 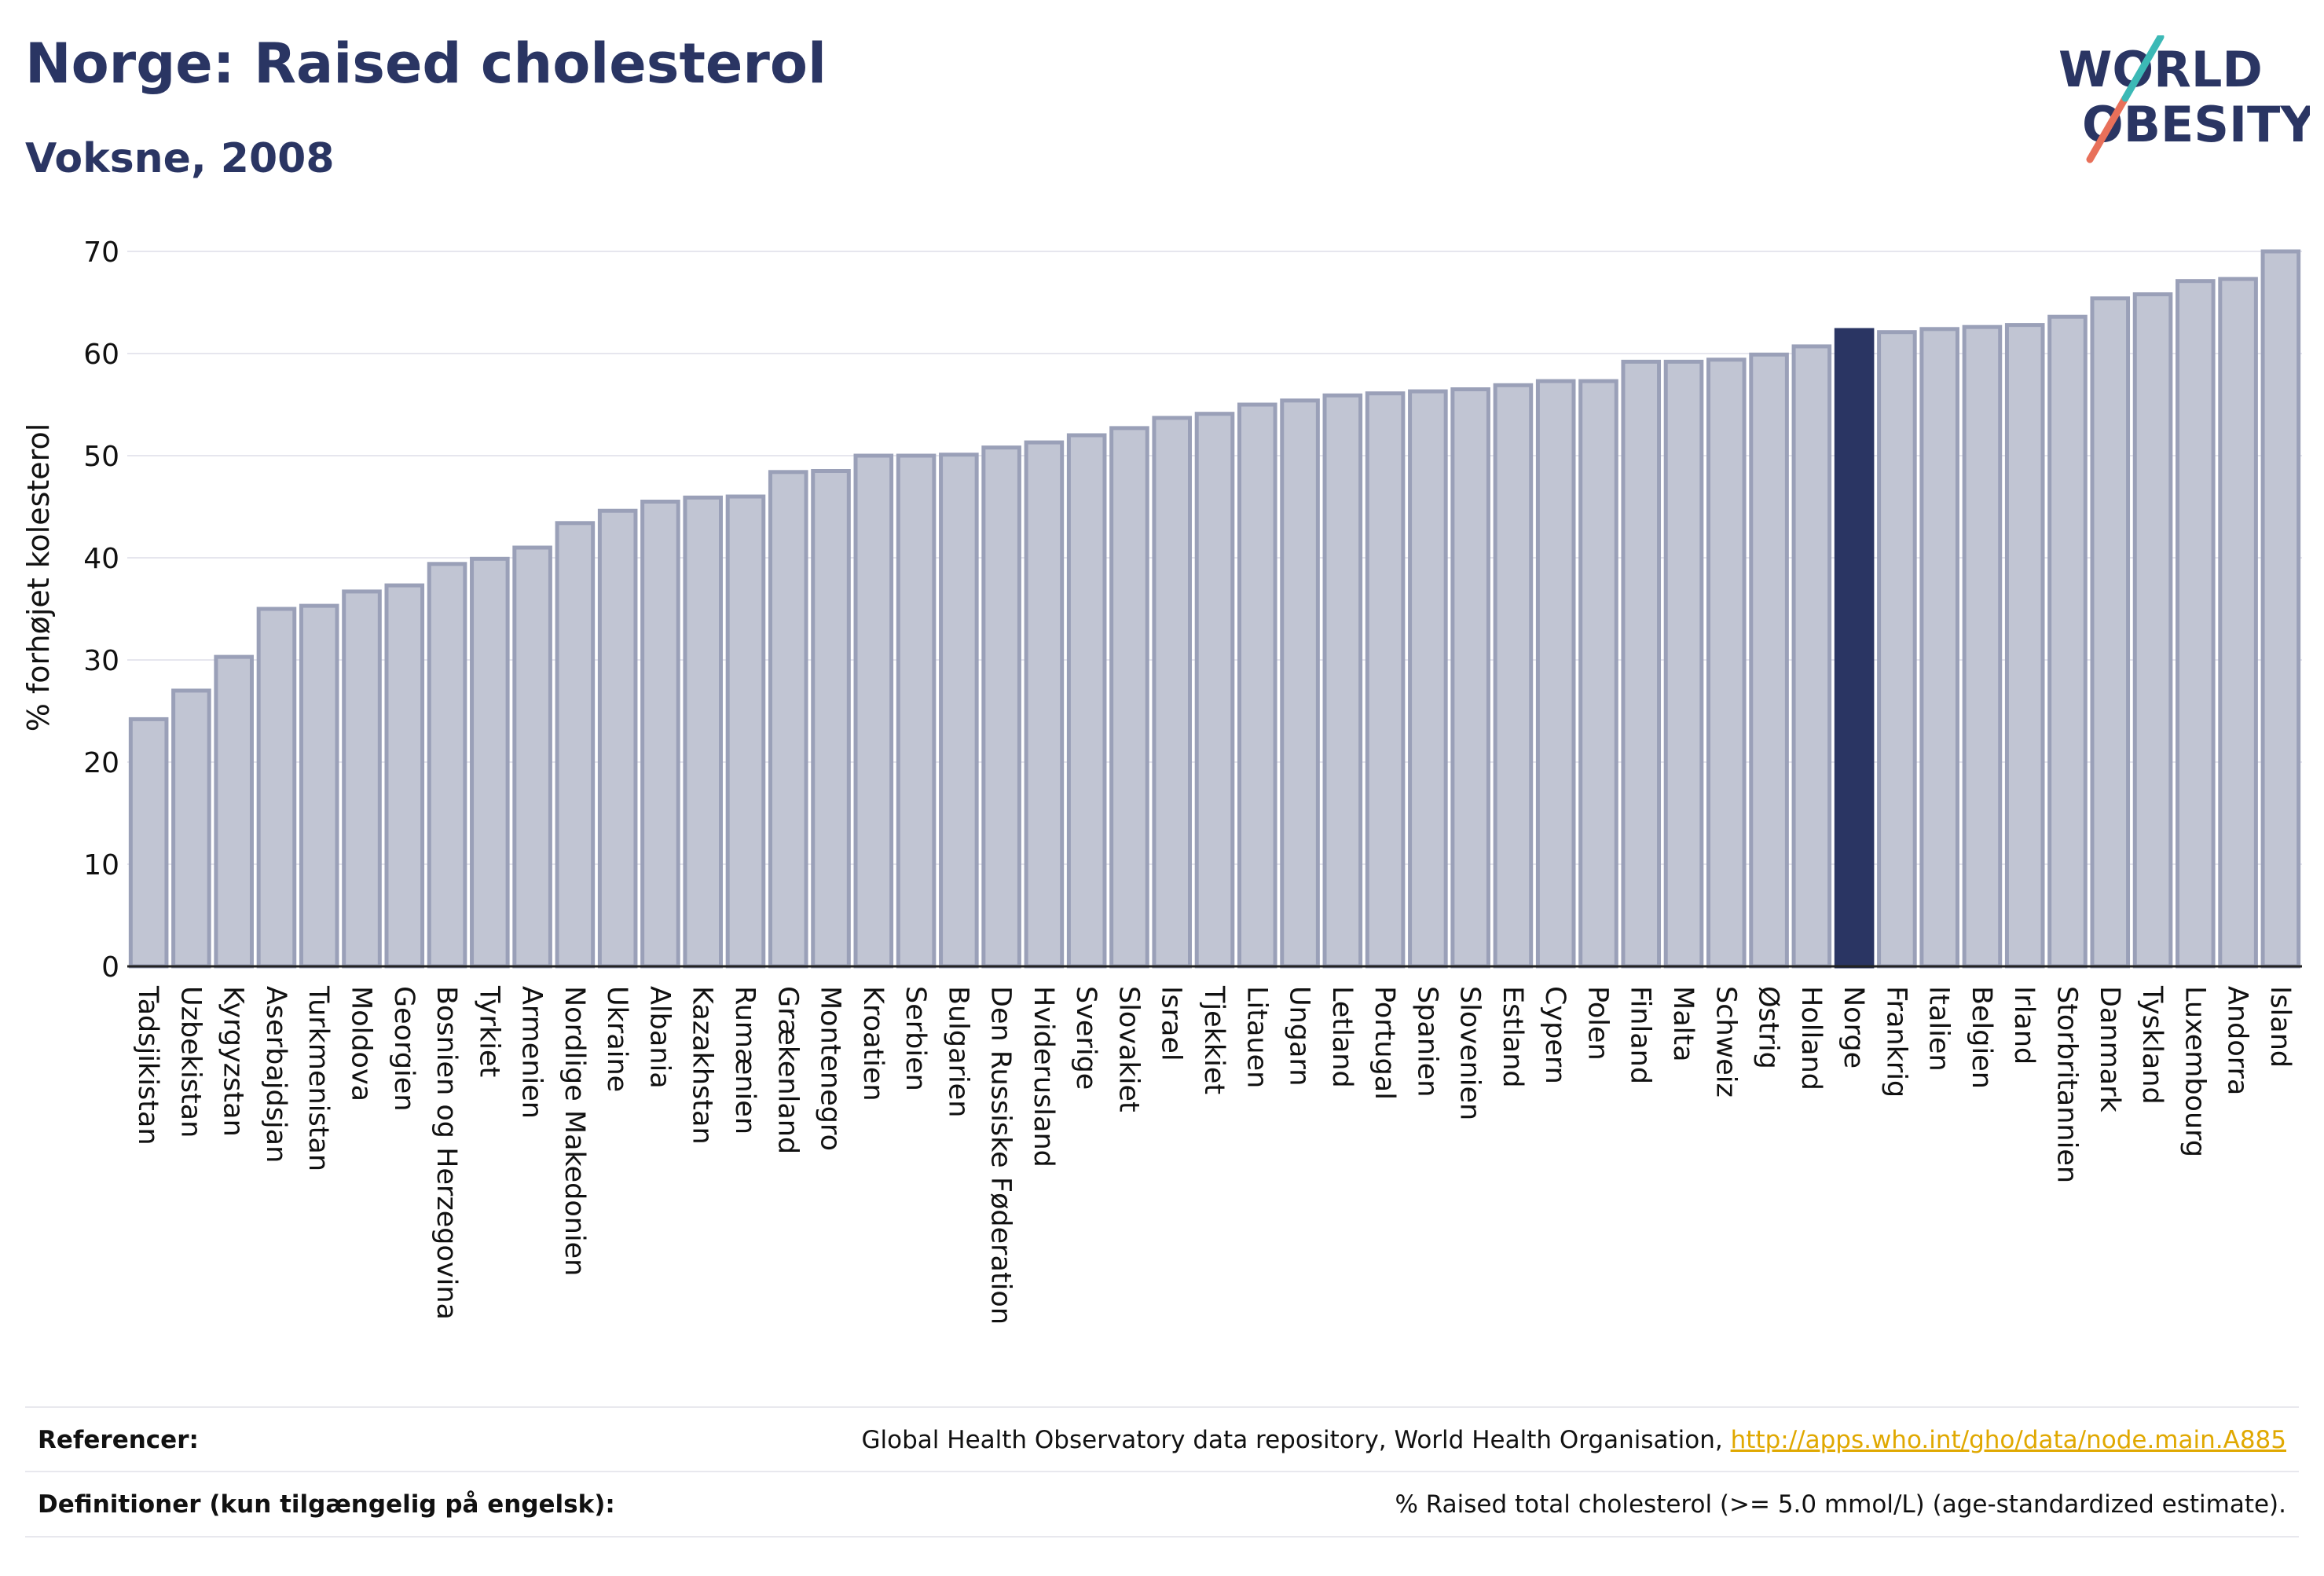 I want to click on bar-irland, so click(x=2024, y=646).